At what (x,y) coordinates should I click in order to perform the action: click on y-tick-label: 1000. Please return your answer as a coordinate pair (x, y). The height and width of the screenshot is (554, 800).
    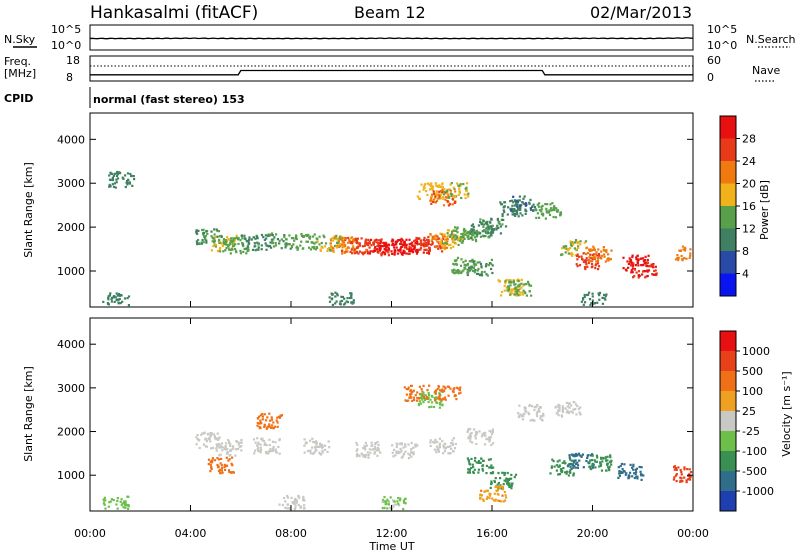
    Looking at the image, I should click on (71, 475).